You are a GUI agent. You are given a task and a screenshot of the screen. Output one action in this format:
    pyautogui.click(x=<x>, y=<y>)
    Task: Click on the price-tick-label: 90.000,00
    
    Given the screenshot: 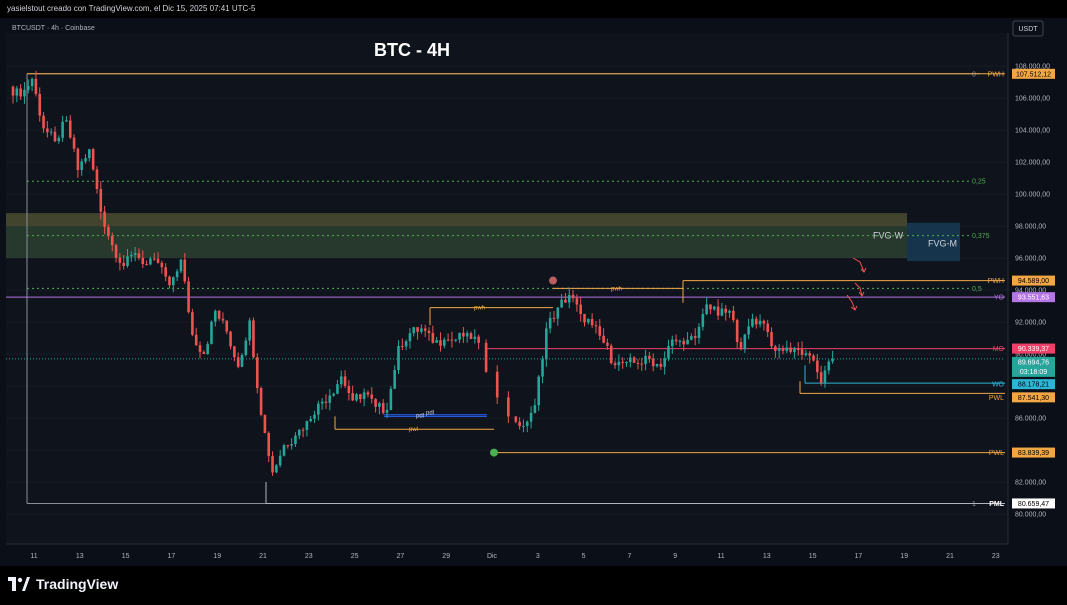 What is the action you would take?
    pyautogui.click(x=1030, y=355)
    